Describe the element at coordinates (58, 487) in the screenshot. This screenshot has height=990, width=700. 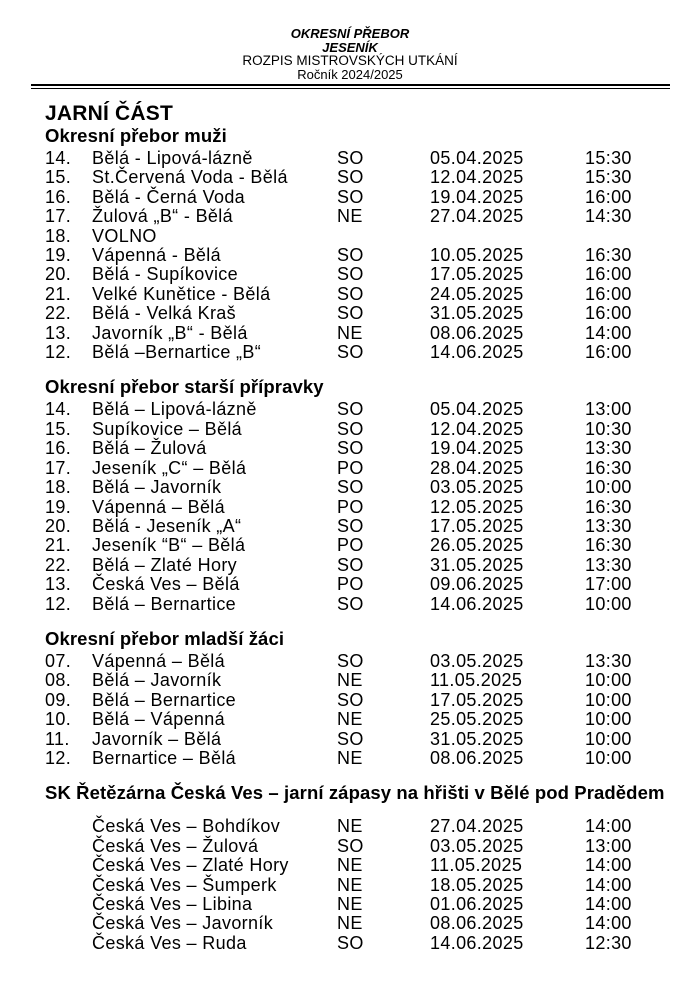
I see `match-number: 18.` at that location.